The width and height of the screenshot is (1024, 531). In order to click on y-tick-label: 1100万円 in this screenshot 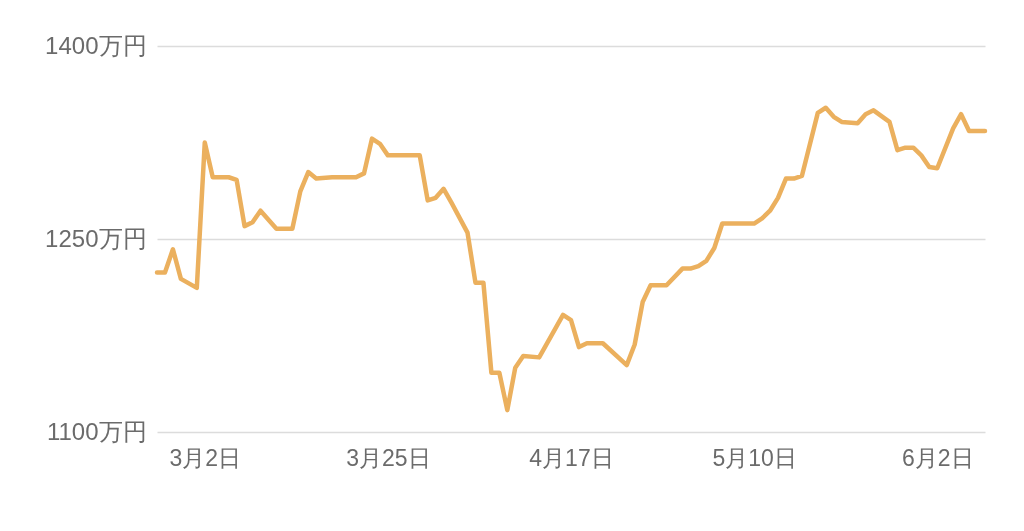, I will do `click(96, 431)`.